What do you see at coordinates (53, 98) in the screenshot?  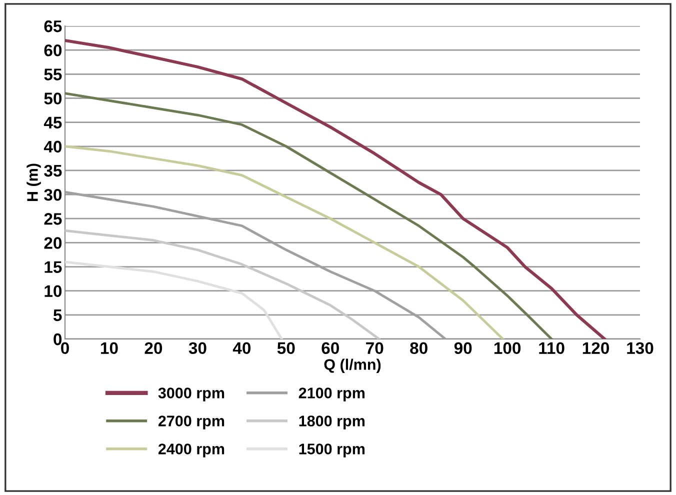 I see `y-tick-label: 50` at bounding box center [53, 98].